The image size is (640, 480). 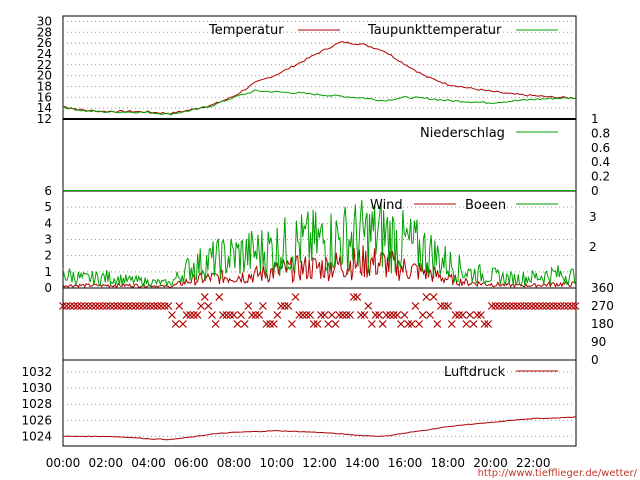 I want to click on legend-temperature: Temperatur Taupunkttemperatur, so click(x=383, y=30).